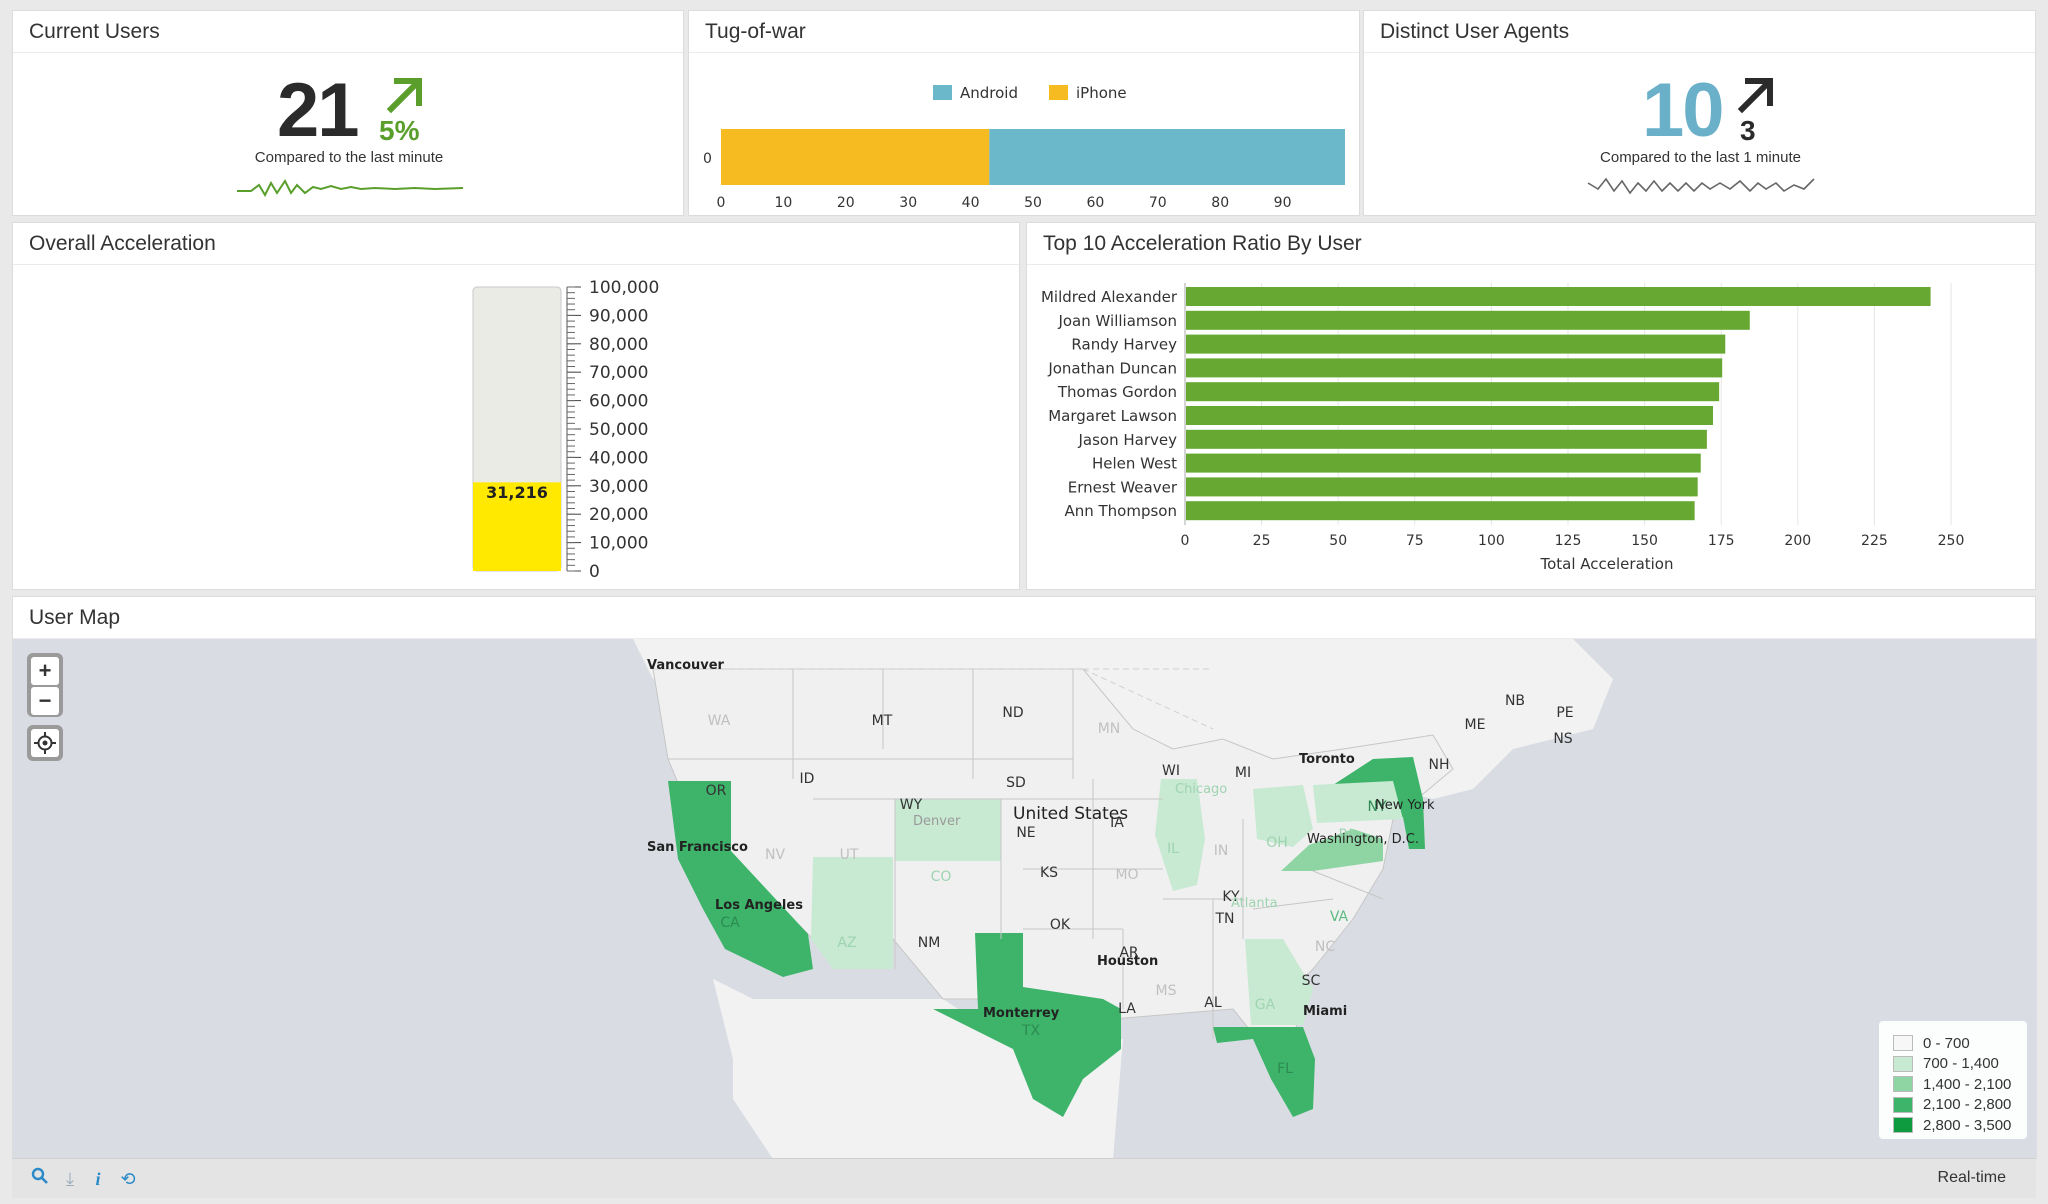  What do you see at coordinates (1415, 541) in the screenshot?
I see `x-tick-label: 75` at bounding box center [1415, 541].